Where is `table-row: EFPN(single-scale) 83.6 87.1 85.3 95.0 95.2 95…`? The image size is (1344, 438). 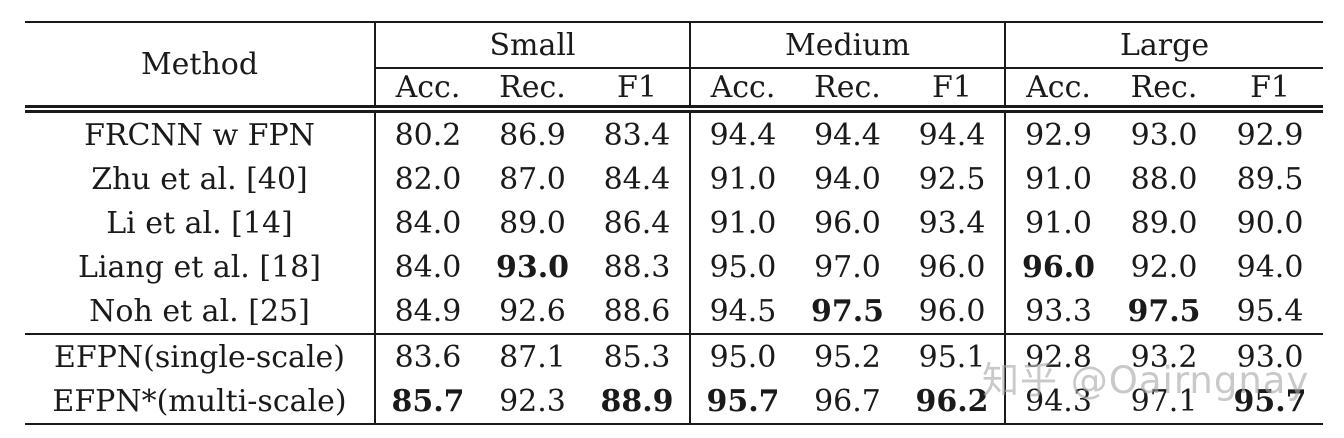
table-row: EFPN(single-scale) 83.6 87.1 85.3 95.0 95.2 95… is located at coordinates (674, 356).